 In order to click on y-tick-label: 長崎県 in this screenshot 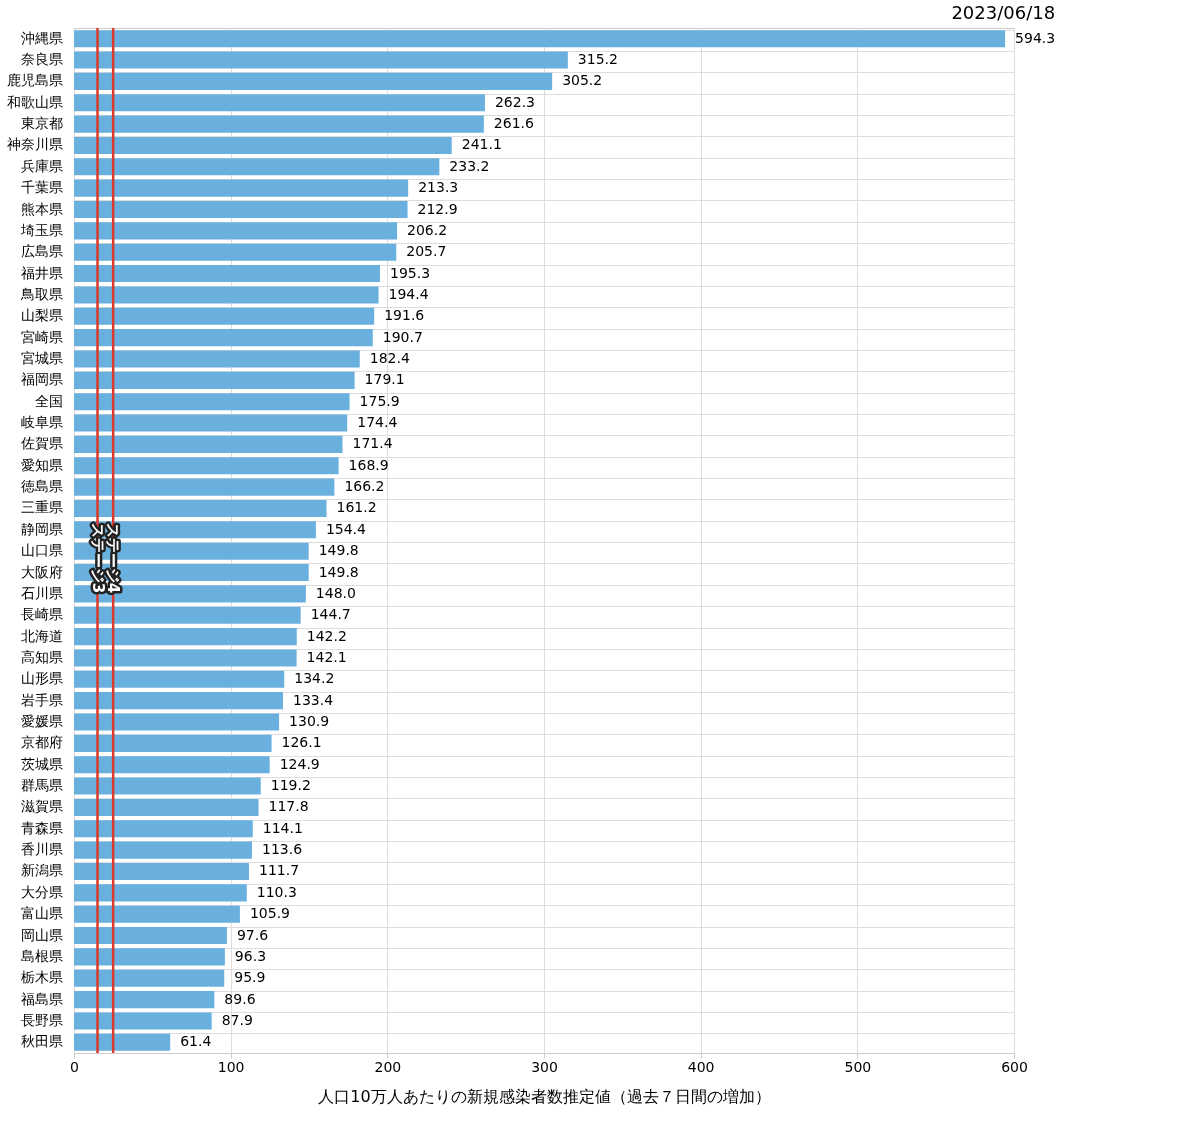, I will do `click(41, 614)`.